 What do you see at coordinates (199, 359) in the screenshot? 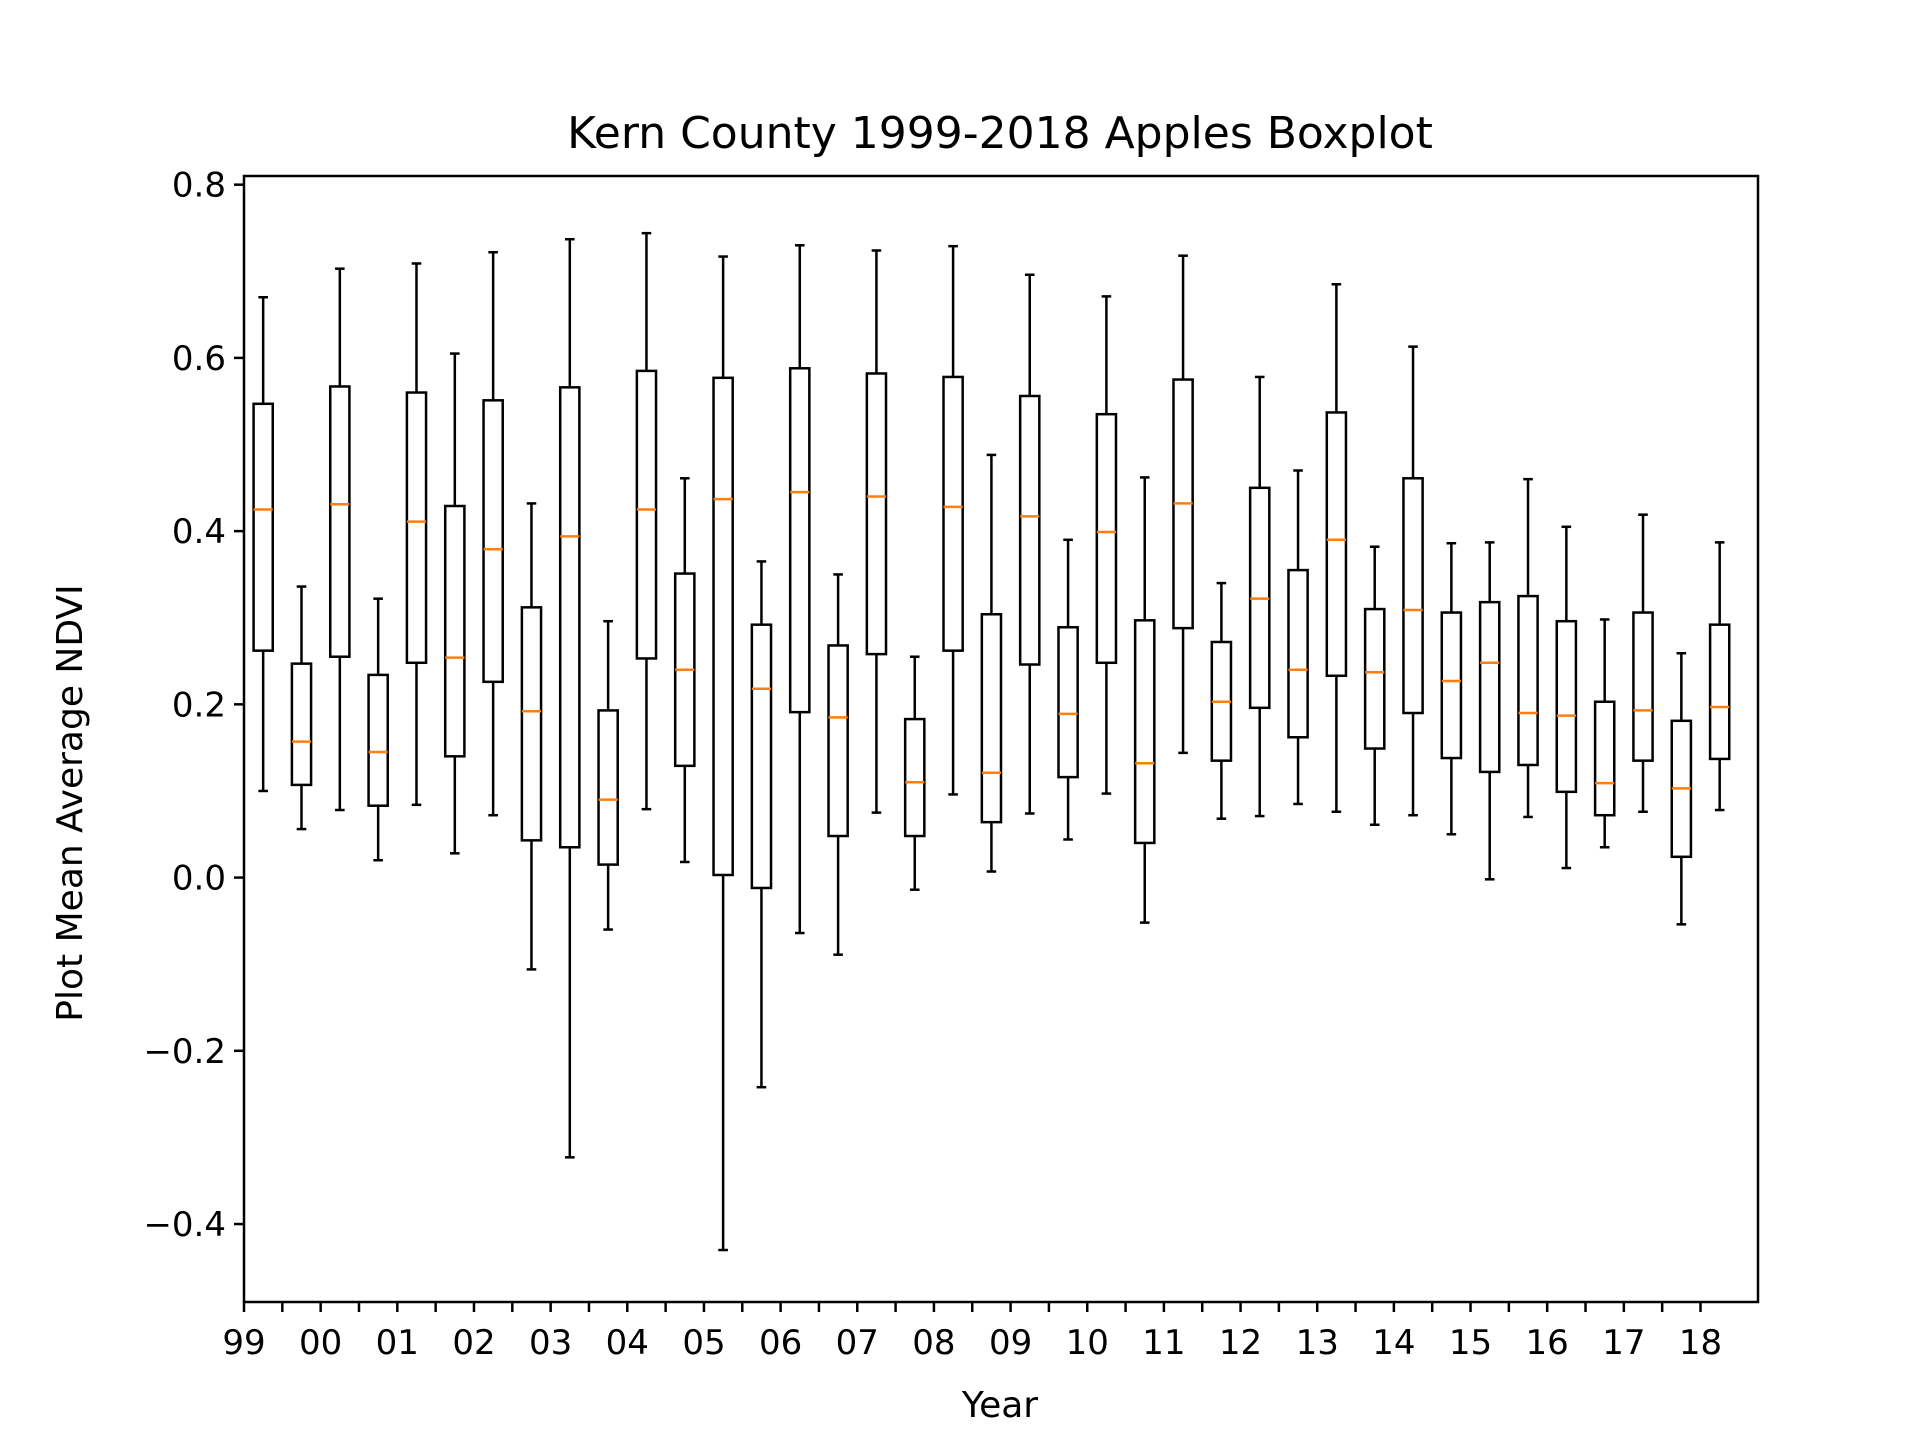
I see `y-tick-label: 0.6` at bounding box center [199, 359].